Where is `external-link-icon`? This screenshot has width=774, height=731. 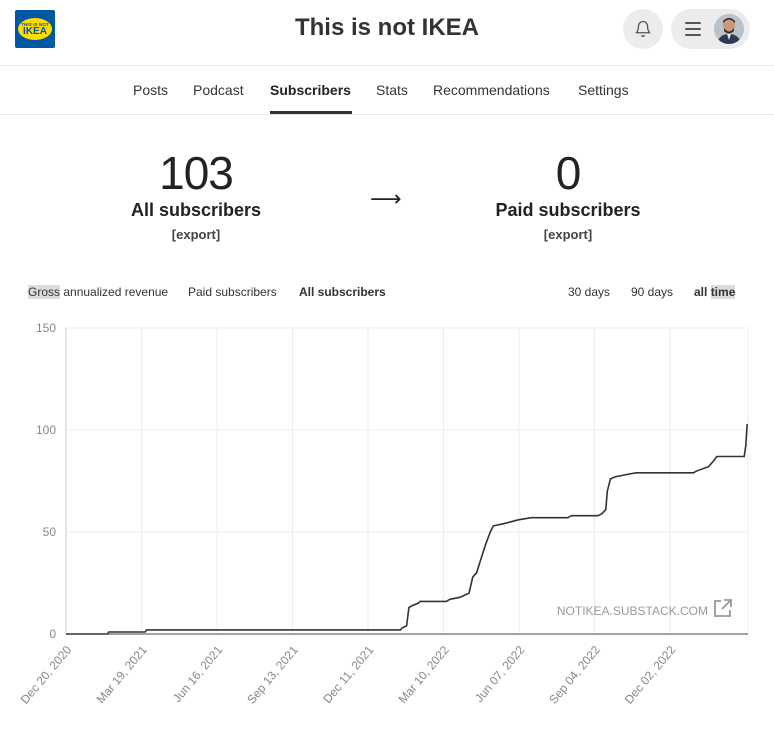 external-link-icon is located at coordinates (723, 608).